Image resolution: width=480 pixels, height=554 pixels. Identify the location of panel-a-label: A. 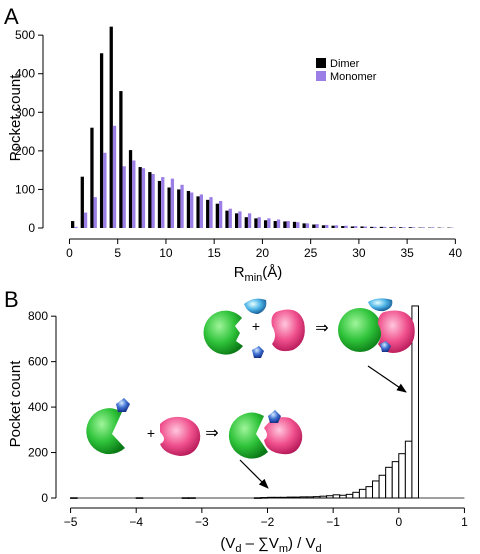
(11, 16).